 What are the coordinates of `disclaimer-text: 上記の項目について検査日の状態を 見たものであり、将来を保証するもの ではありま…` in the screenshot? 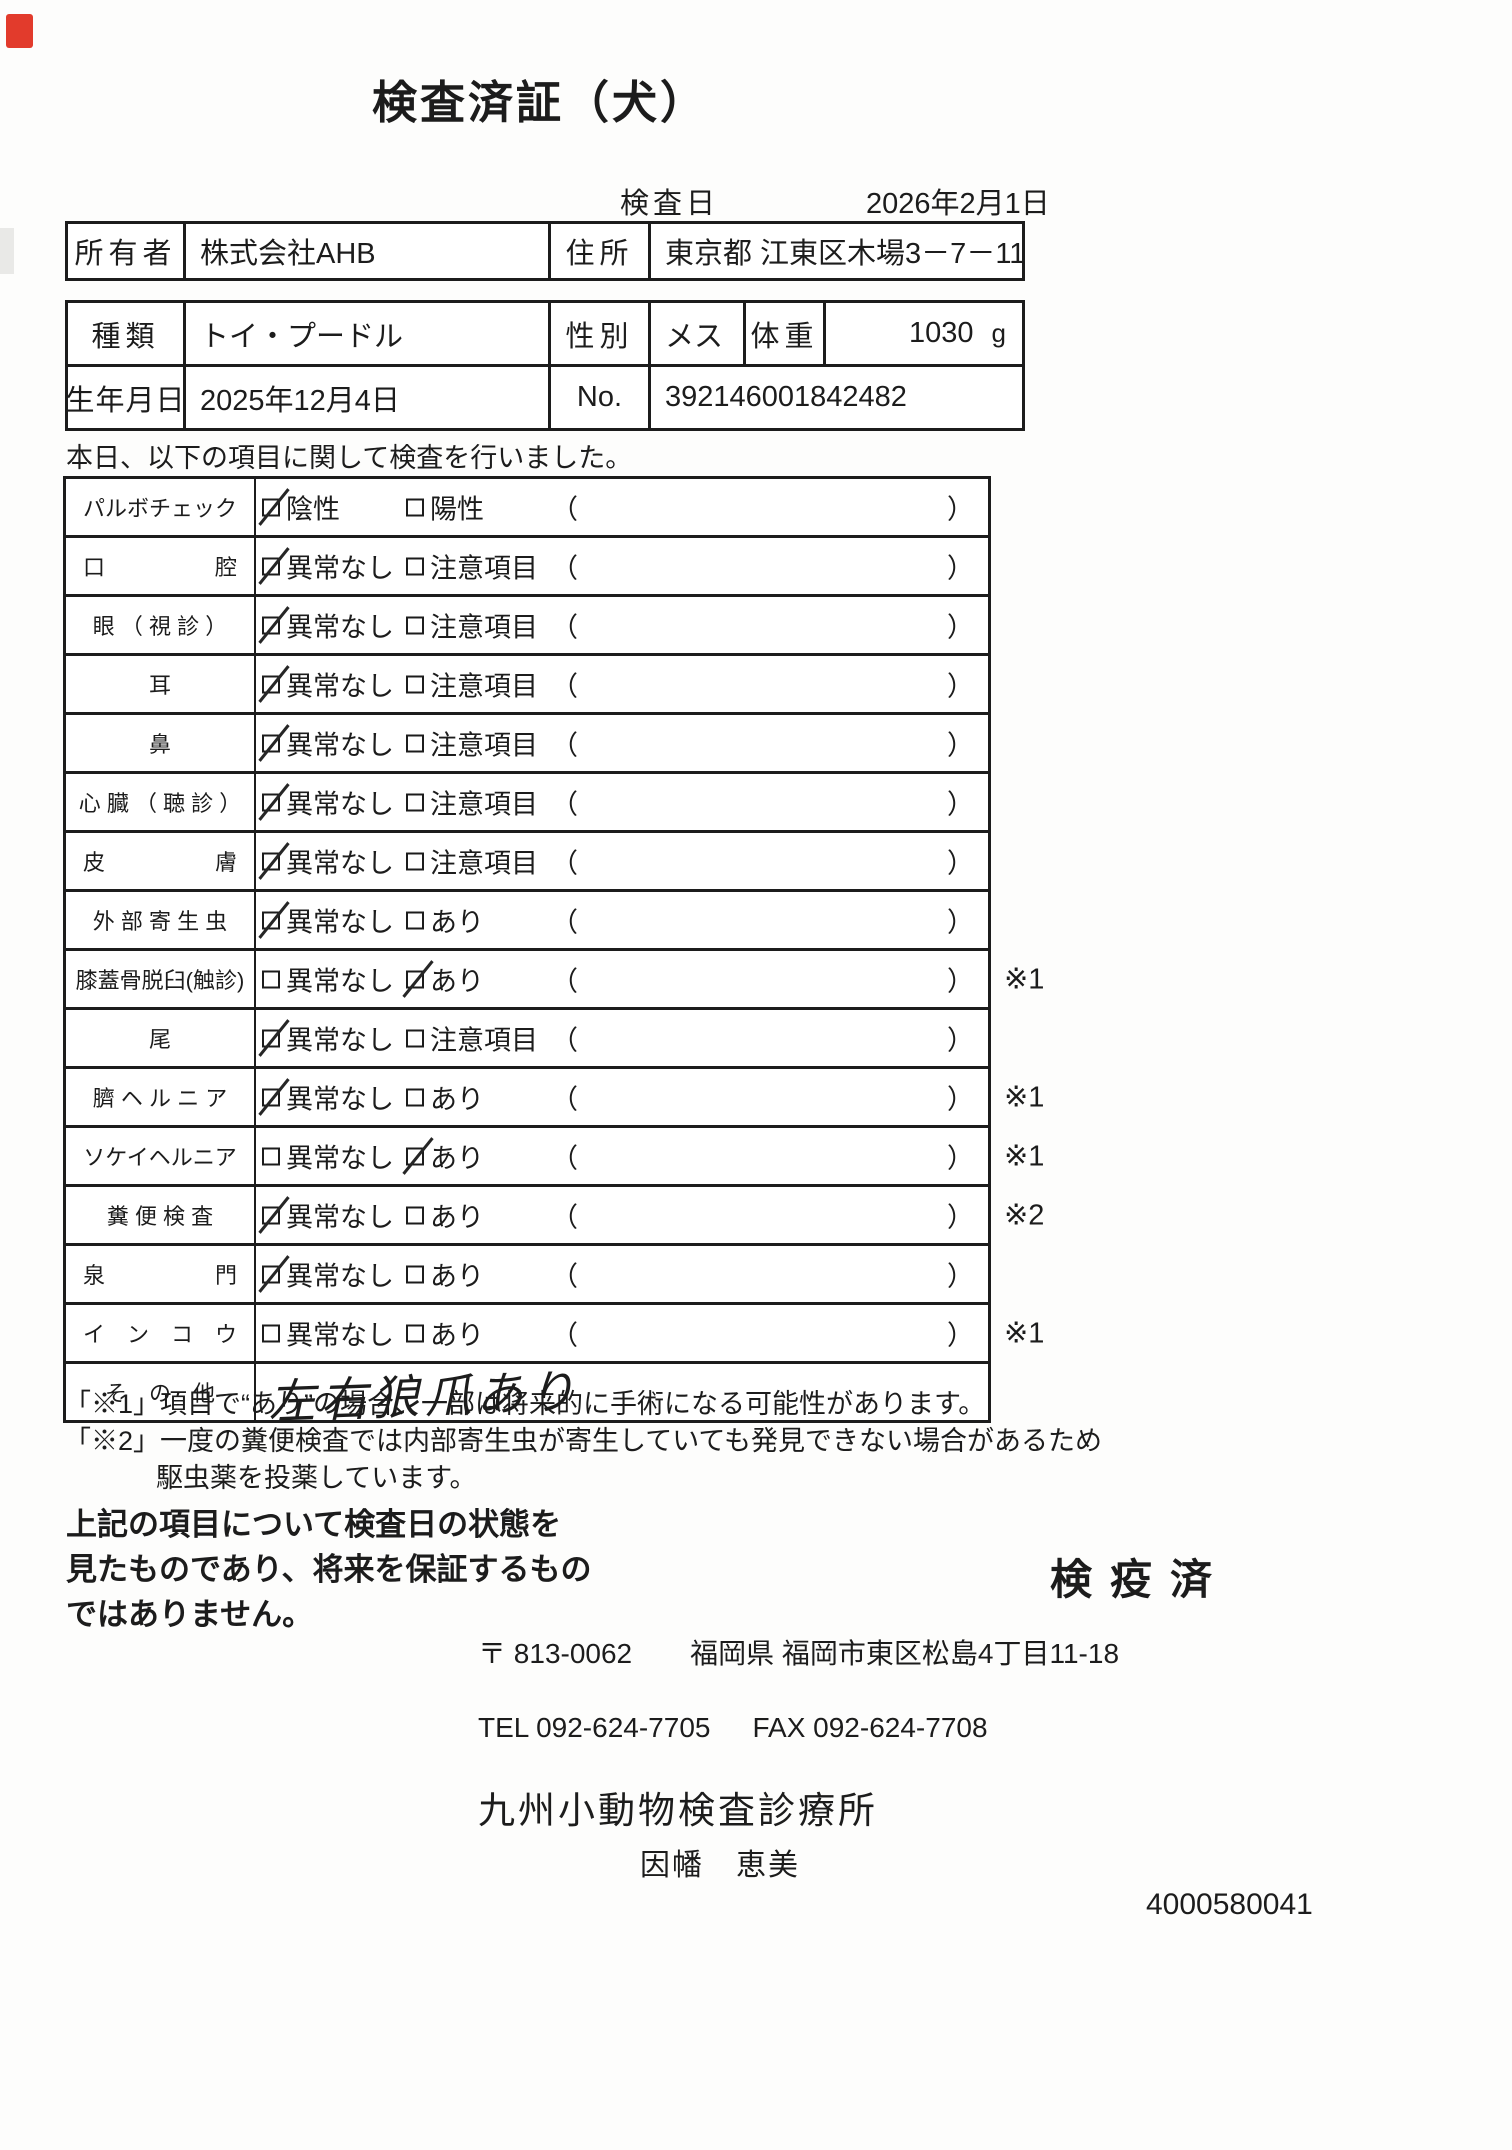 It's located at (329, 1569).